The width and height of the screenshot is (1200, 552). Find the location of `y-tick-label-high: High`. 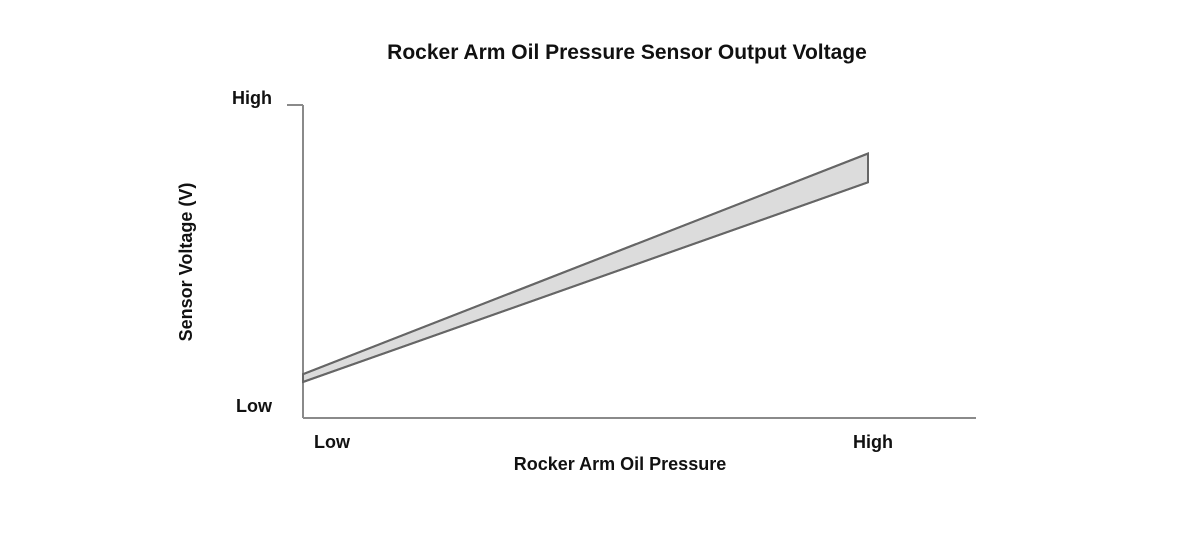

y-tick-label-high: High is located at coordinates (252, 98).